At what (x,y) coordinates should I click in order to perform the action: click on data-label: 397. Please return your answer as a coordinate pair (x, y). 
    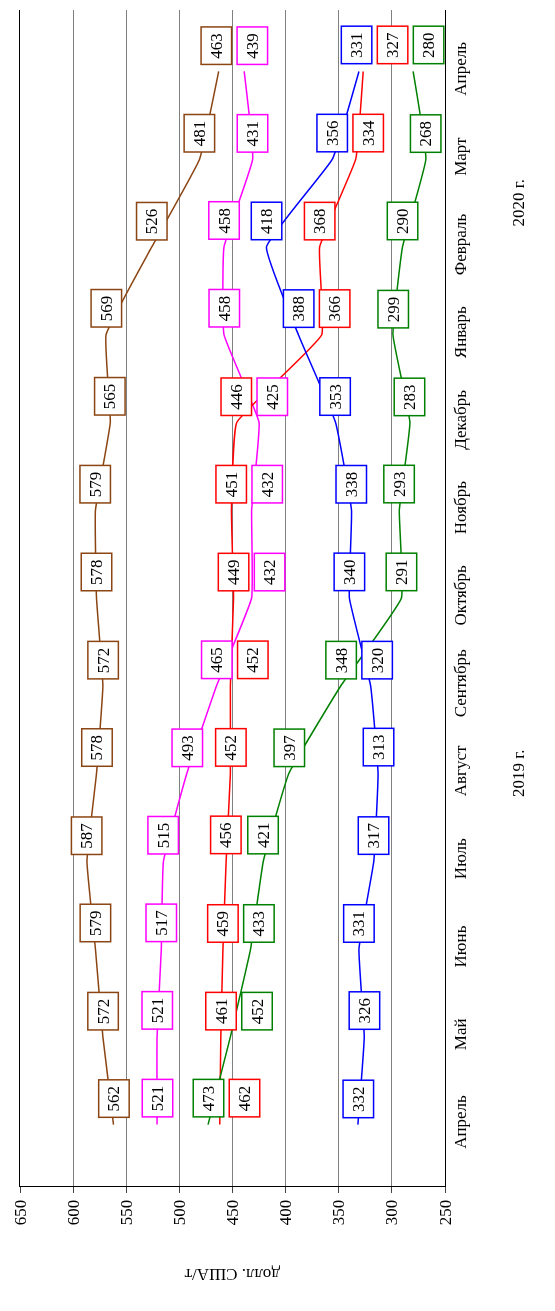
    Looking at the image, I should click on (289, 747).